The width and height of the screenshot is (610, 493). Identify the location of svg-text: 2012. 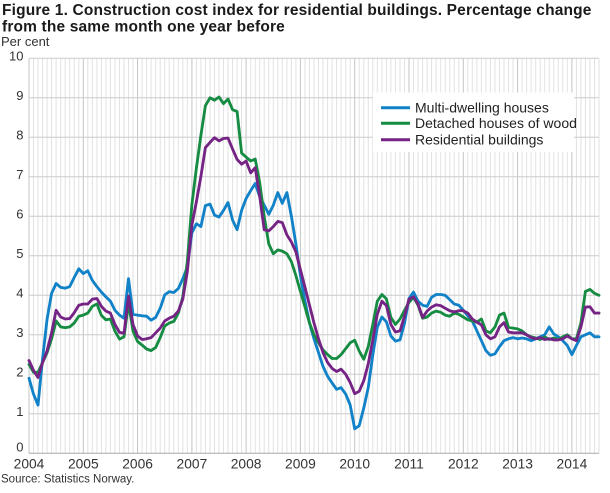
(463, 464).